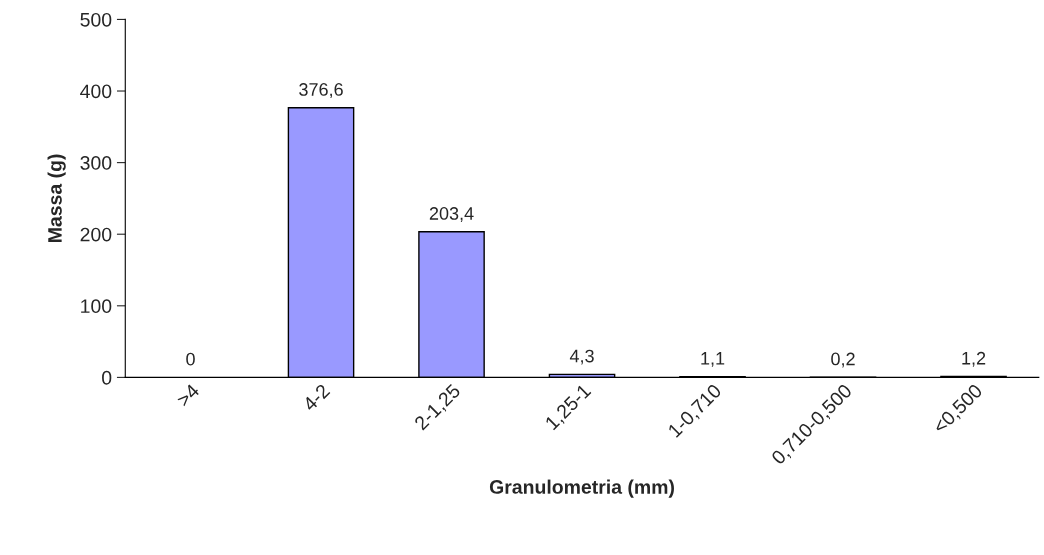 This screenshot has width=1044, height=555. I want to click on y-tick-label: 200, so click(96, 234).